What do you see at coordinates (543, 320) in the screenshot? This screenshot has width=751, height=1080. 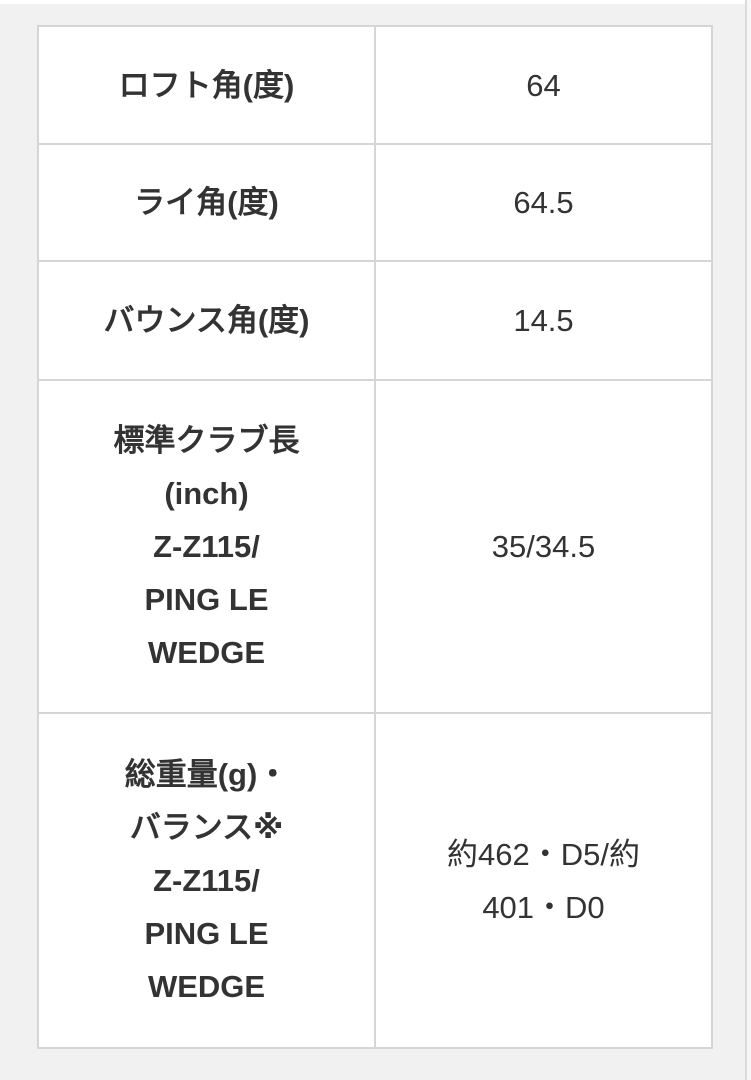 I see `spec-value-bounce-angle: 14.5` at bounding box center [543, 320].